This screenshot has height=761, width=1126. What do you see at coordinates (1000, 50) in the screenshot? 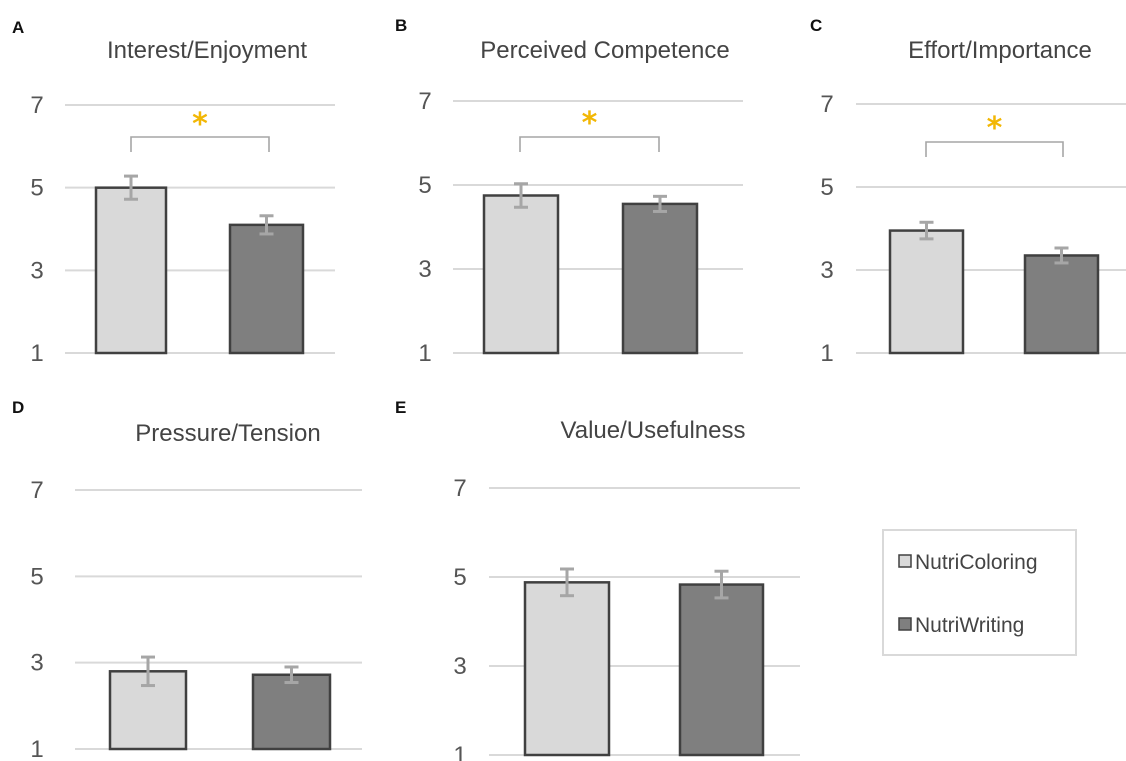
I see `chart-title: Effort/Importance` at bounding box center [1000, 50].